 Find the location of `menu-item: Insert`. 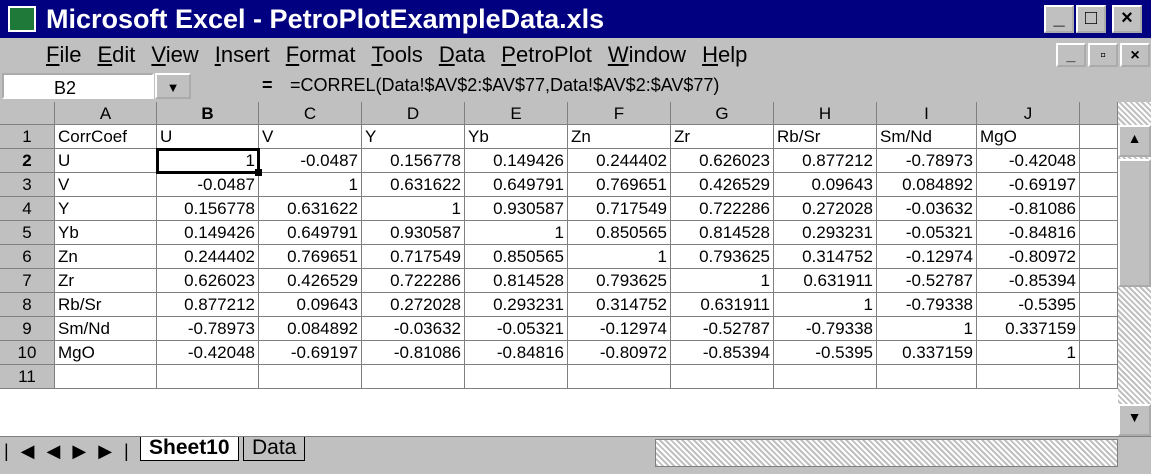

menu-item: Insert is located at coordinates (242, 54).